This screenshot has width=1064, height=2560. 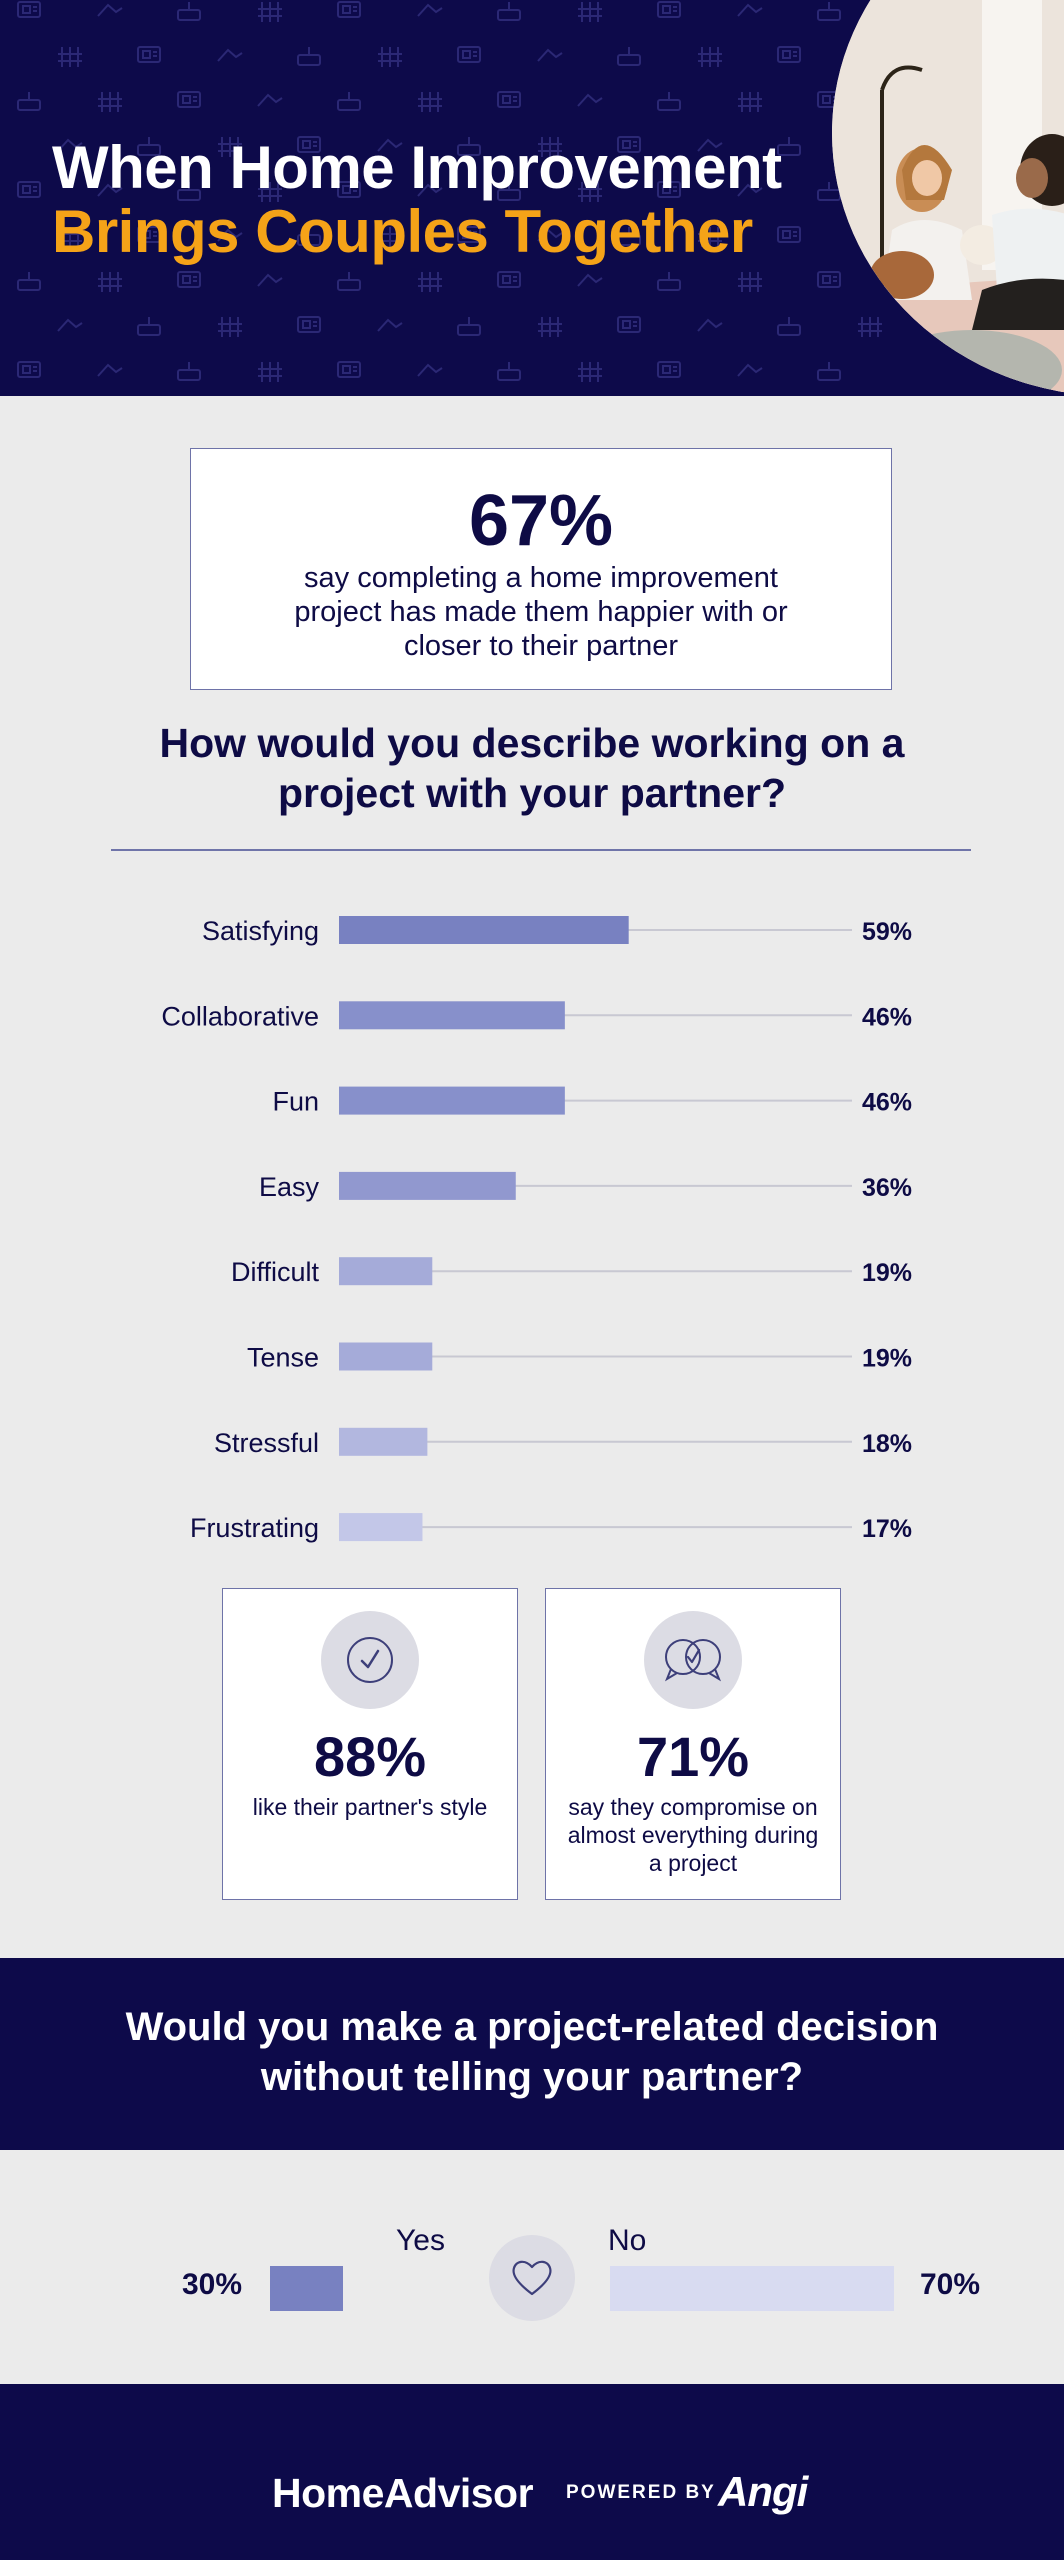 What do you see at coordinates (887, 932) in the screenshot?
I see `value-label: 59%` at bounding box center [887, 932].